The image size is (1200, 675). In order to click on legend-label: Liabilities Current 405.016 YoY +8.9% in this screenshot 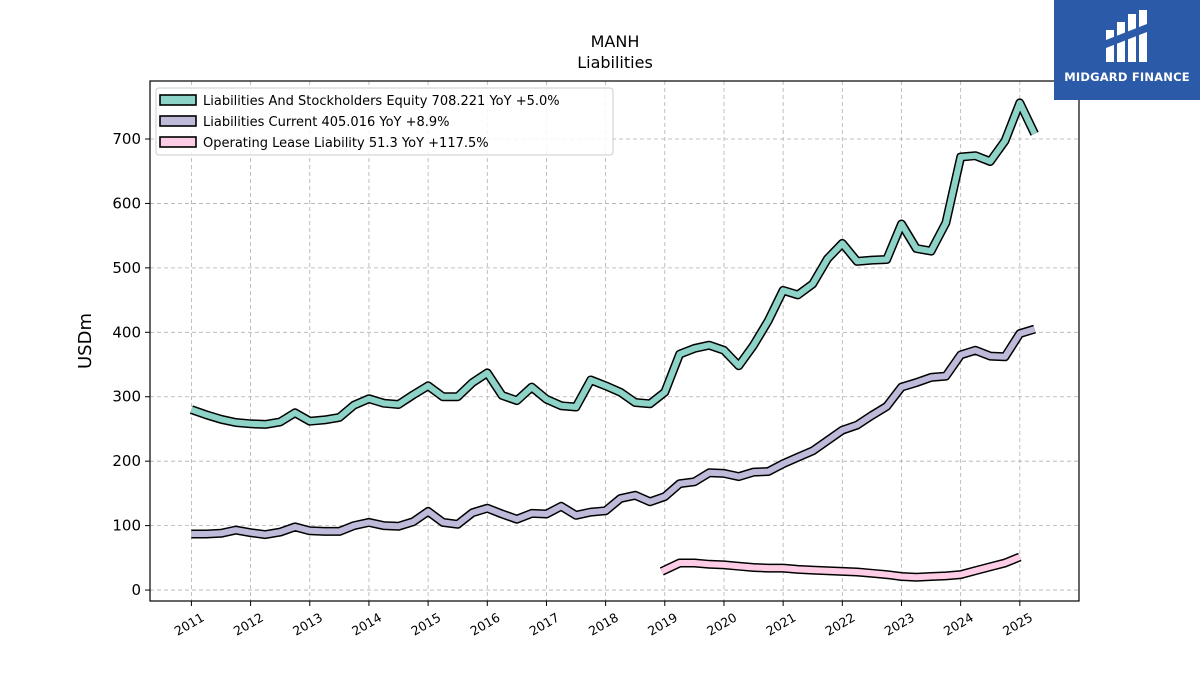, I will do `click(326, 122)`.